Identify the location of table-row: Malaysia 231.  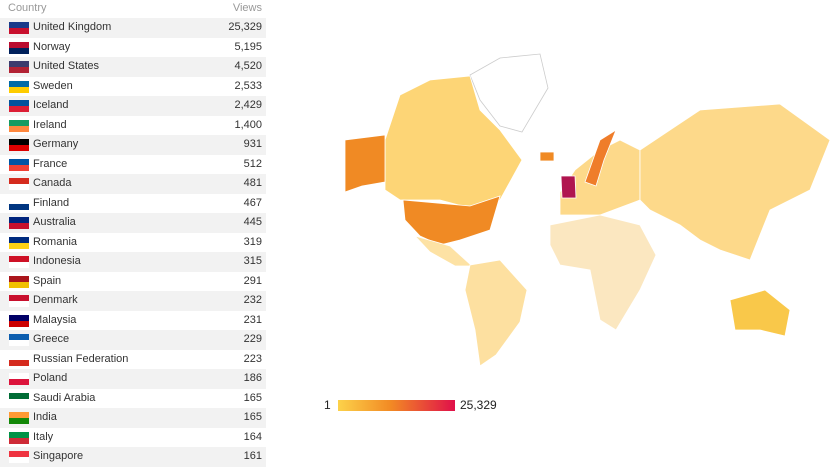
(133, 321).